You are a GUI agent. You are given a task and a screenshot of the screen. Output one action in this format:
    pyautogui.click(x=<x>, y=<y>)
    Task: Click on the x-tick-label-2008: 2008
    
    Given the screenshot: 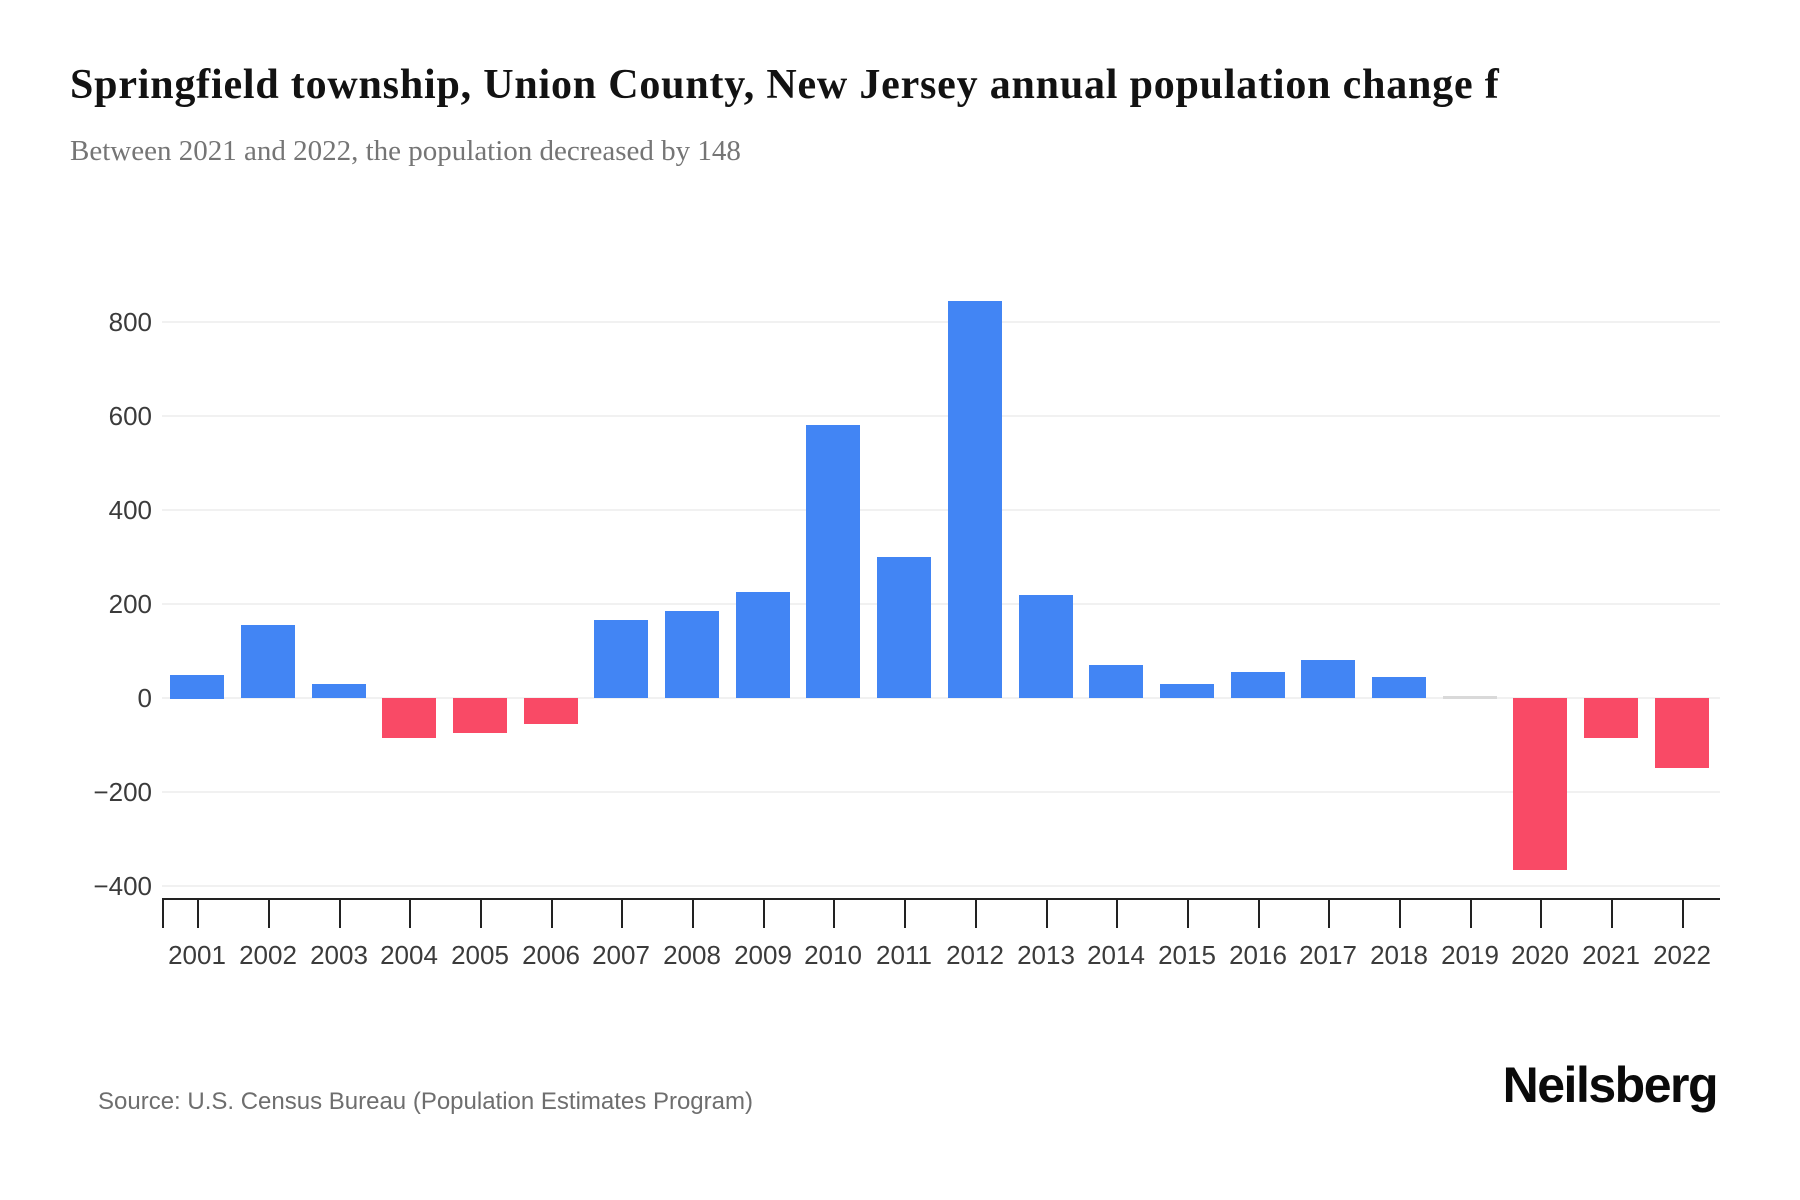 What is the action you would take?
    pyautogui.click(x=692, y=955)
    